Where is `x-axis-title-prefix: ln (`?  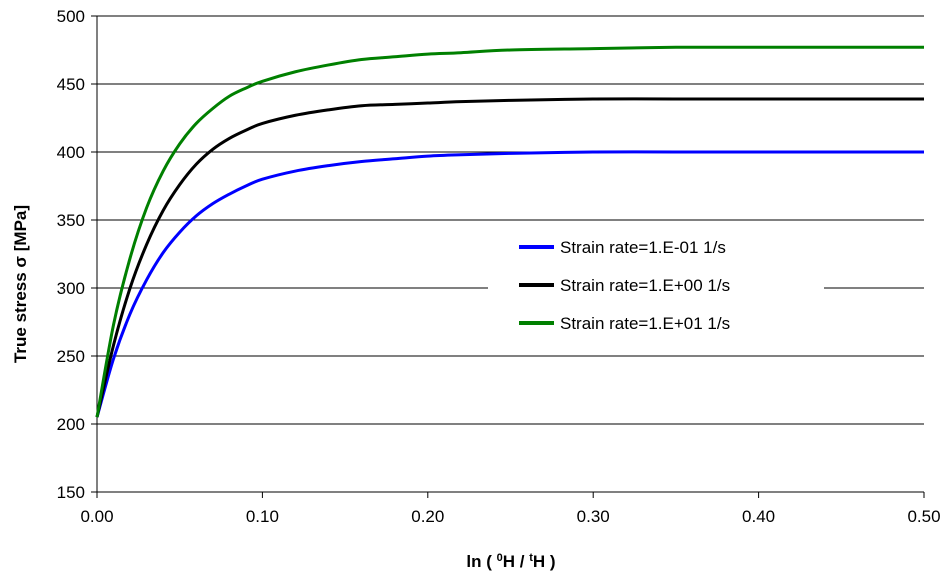
x-axis-title-prefix: ln ( is located at coordinates (481, 561).